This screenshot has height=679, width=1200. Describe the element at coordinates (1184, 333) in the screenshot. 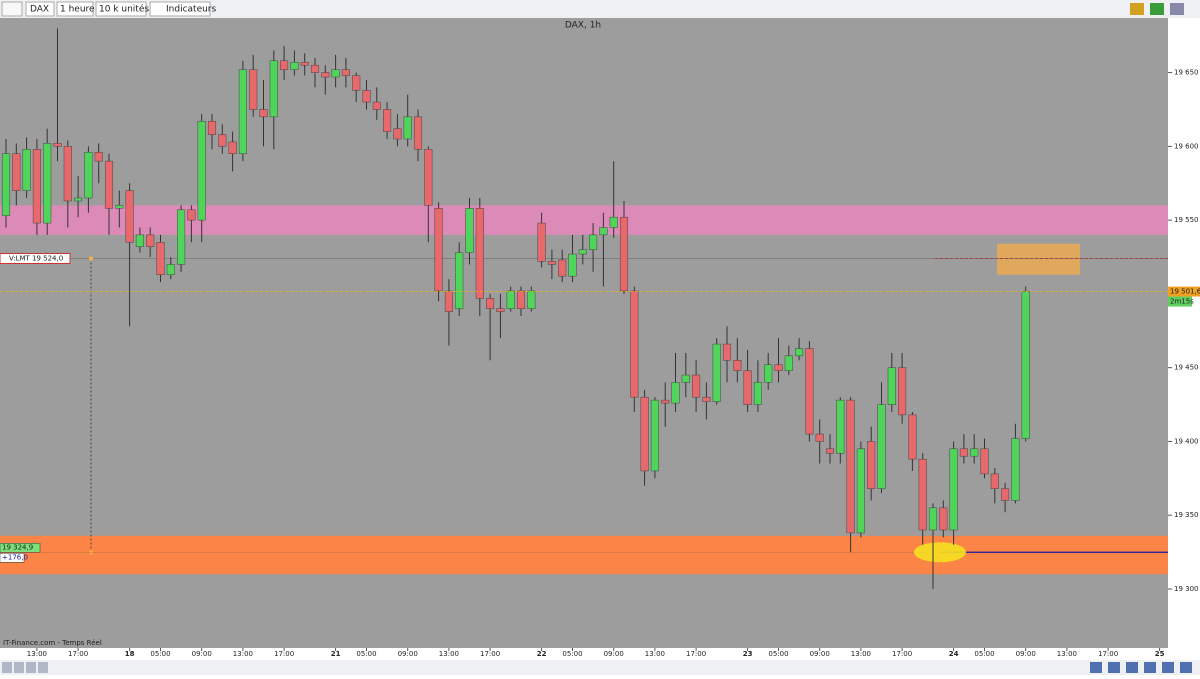

I see `price-axis` at that location.